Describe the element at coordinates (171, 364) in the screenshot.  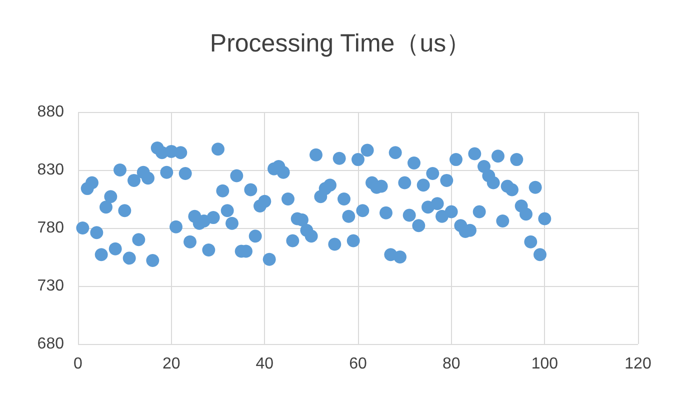
I see `x-tick-label: 20` at that location.